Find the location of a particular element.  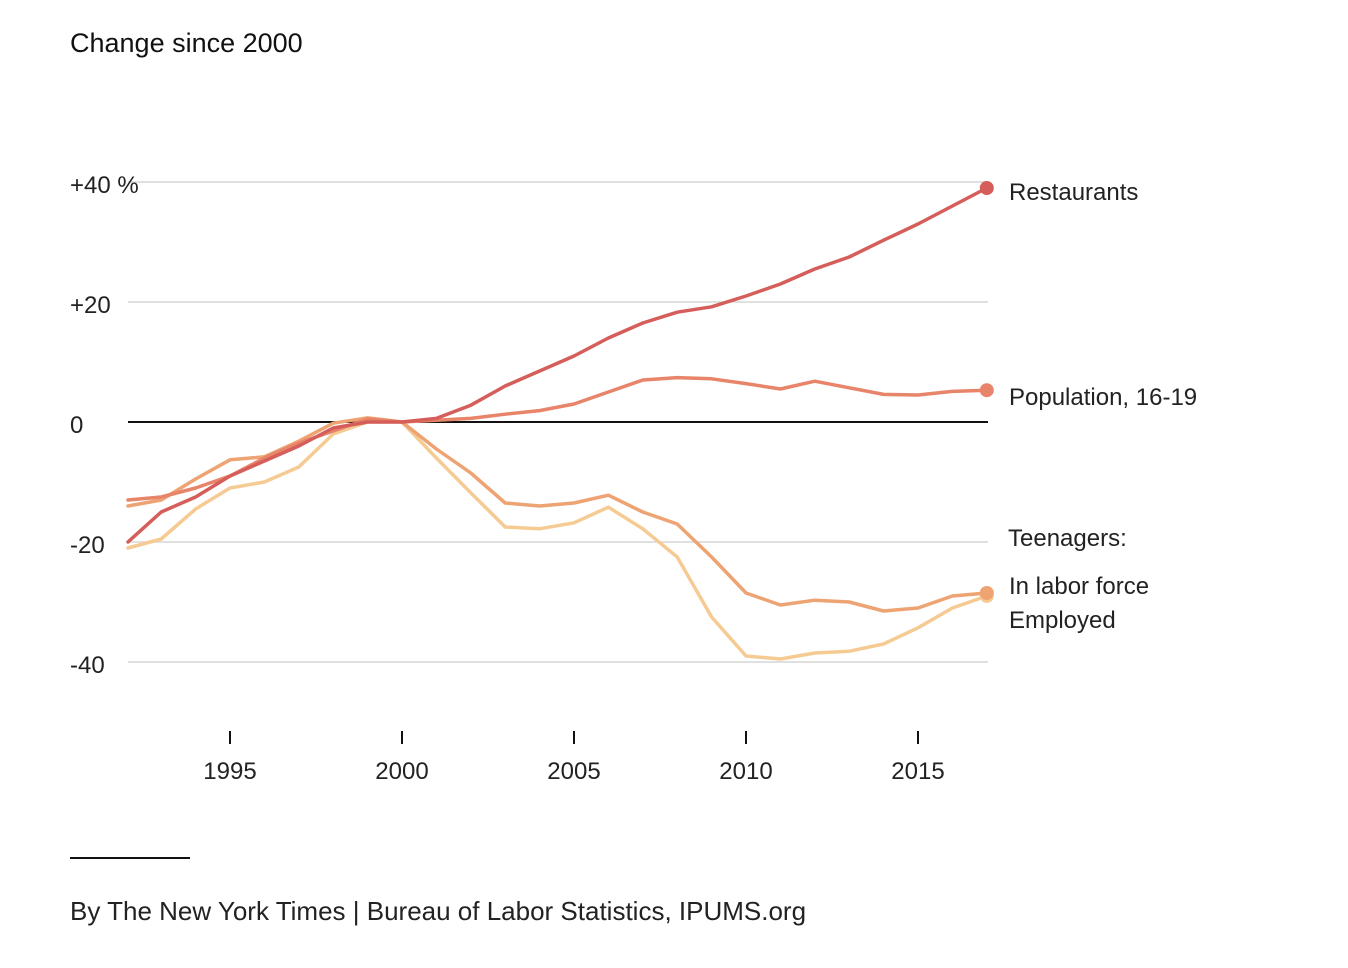

y-tick-label: 0 is located at coordinates (76, 425).